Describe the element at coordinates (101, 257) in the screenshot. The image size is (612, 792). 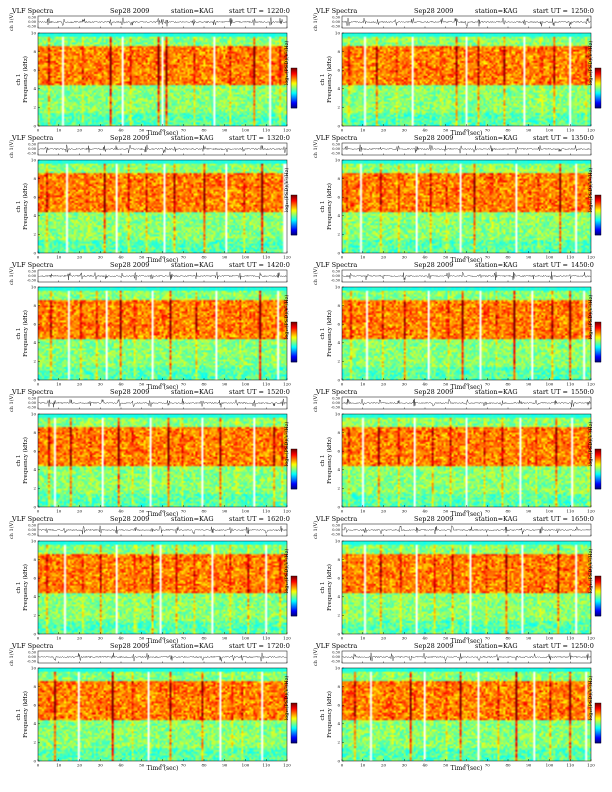
I see `x-tick-label: 30` at that location.